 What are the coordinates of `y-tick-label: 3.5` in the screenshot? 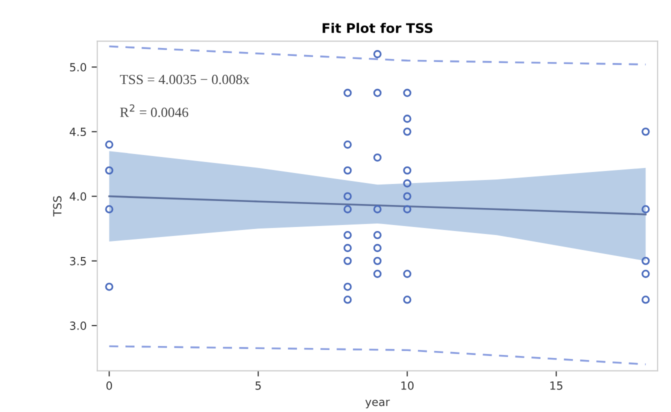 It's located at (78, 261).